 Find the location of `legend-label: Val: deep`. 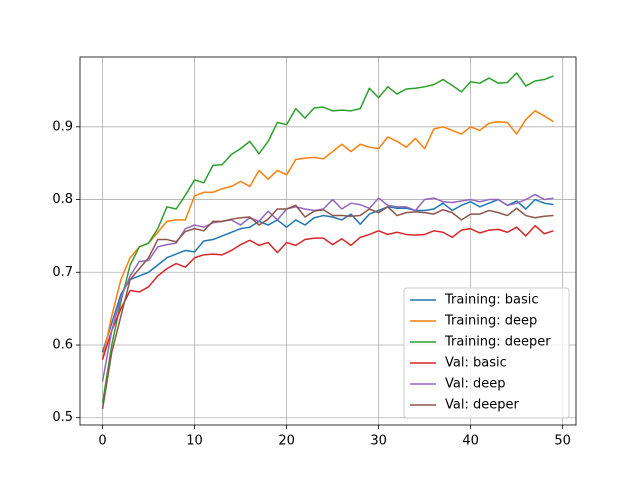

legend-label: Val: deep is located at coordinates (475, 384).